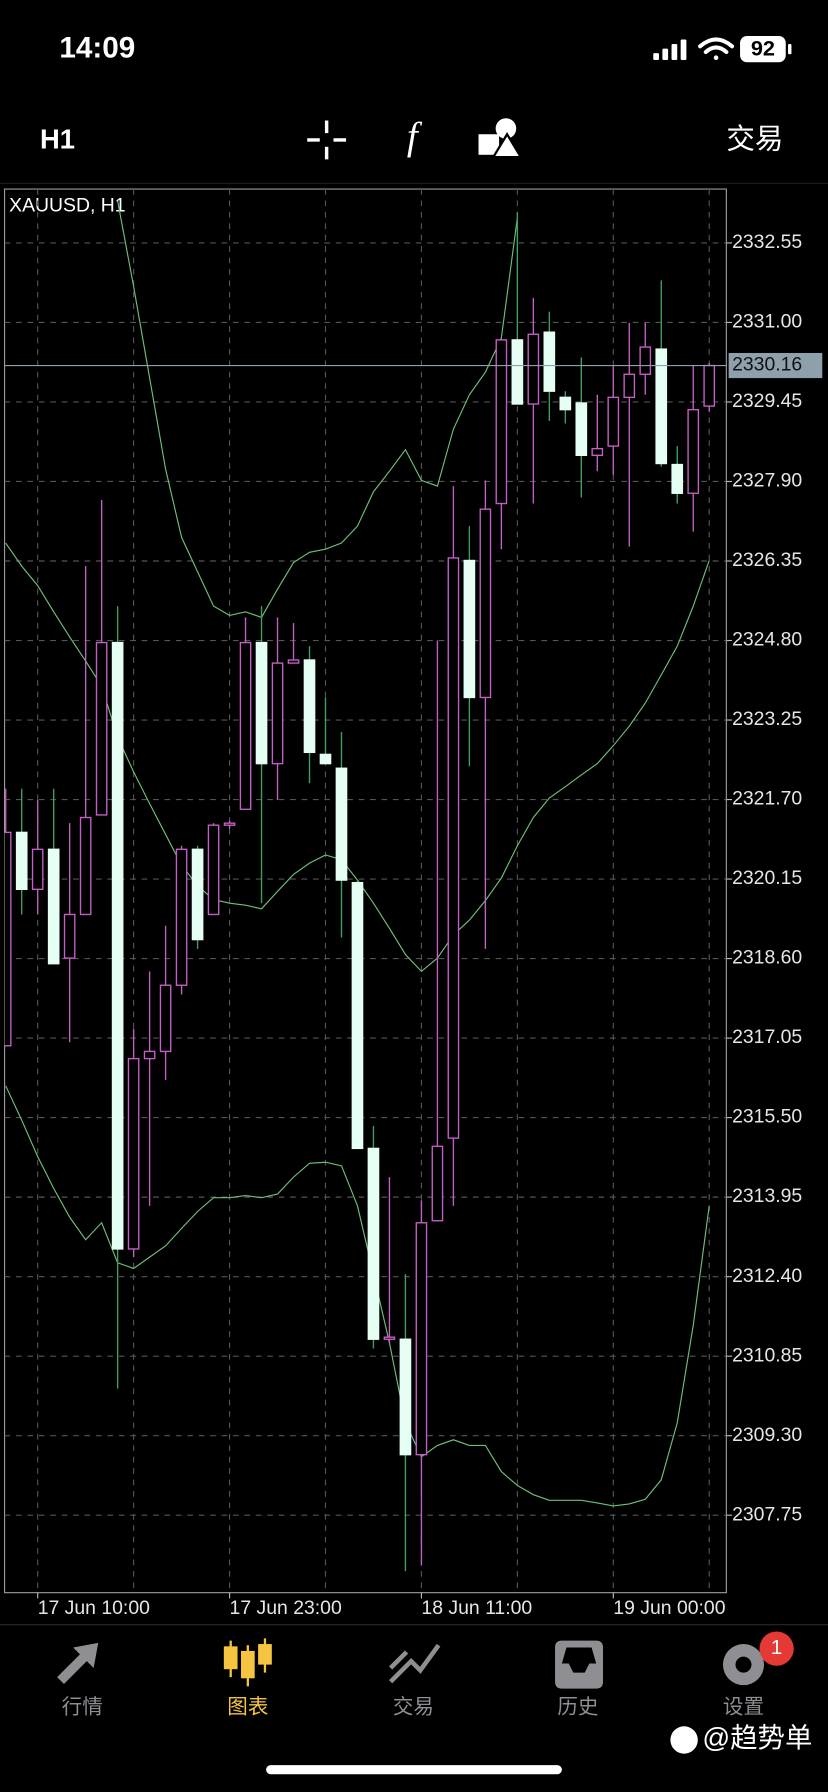 This screenshot has height=1792, width=828. I want to click on market-icon, so click(78, 1663).